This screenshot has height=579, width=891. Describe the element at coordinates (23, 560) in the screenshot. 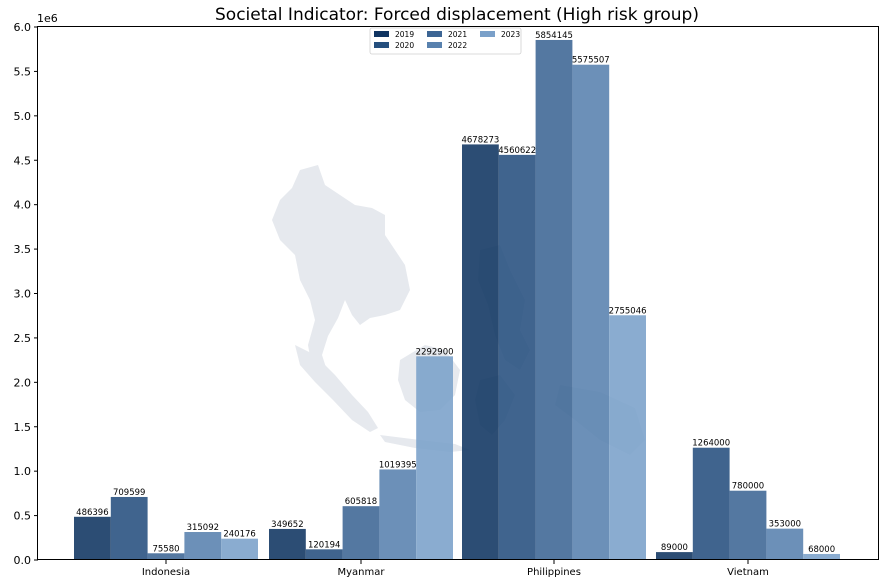

I see `y-tick-label: 0.0` at that location.